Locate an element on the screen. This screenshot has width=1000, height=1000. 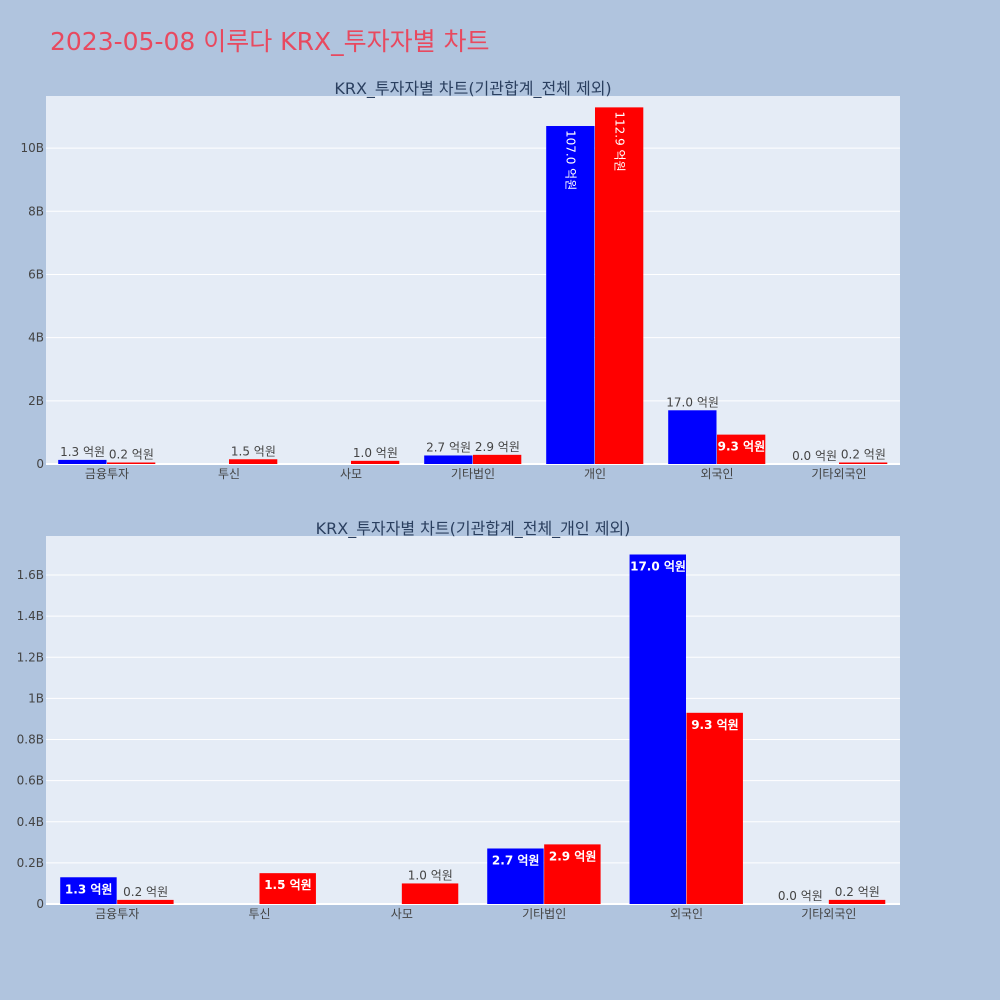
y-tick-label: 8B is located at coordinates (36, 211).